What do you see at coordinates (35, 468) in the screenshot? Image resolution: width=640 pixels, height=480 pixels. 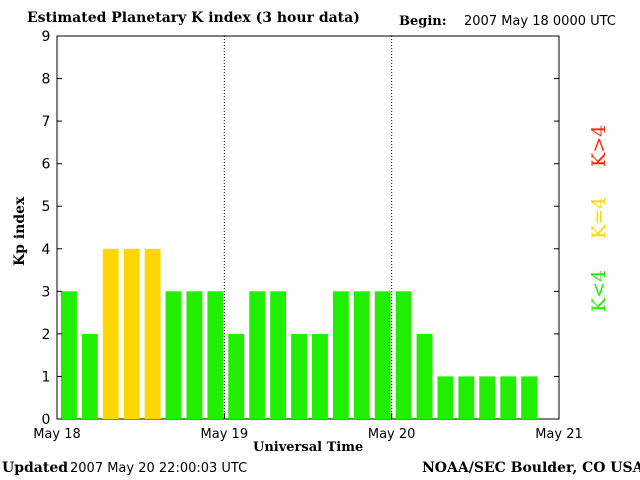 I see `footer-updated-label: Updated` at bounding box center [35, 468].